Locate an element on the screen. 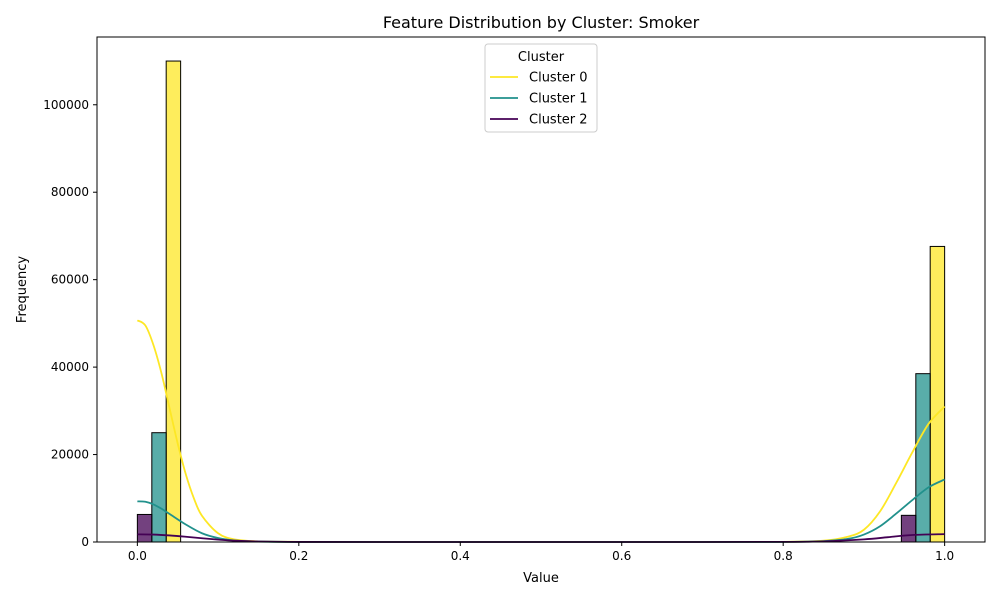 This screenshot has height=600, width=1000. chart-title: Feature Distribution by Cluster: Smoker is located at coordinates (541, 22).